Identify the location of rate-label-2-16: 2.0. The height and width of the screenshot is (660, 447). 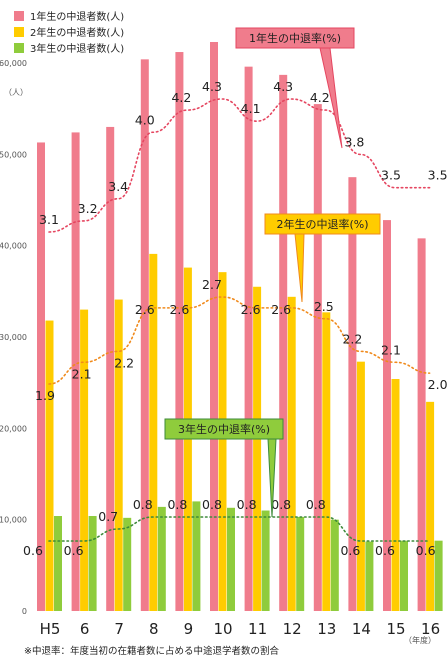
(437, 384).